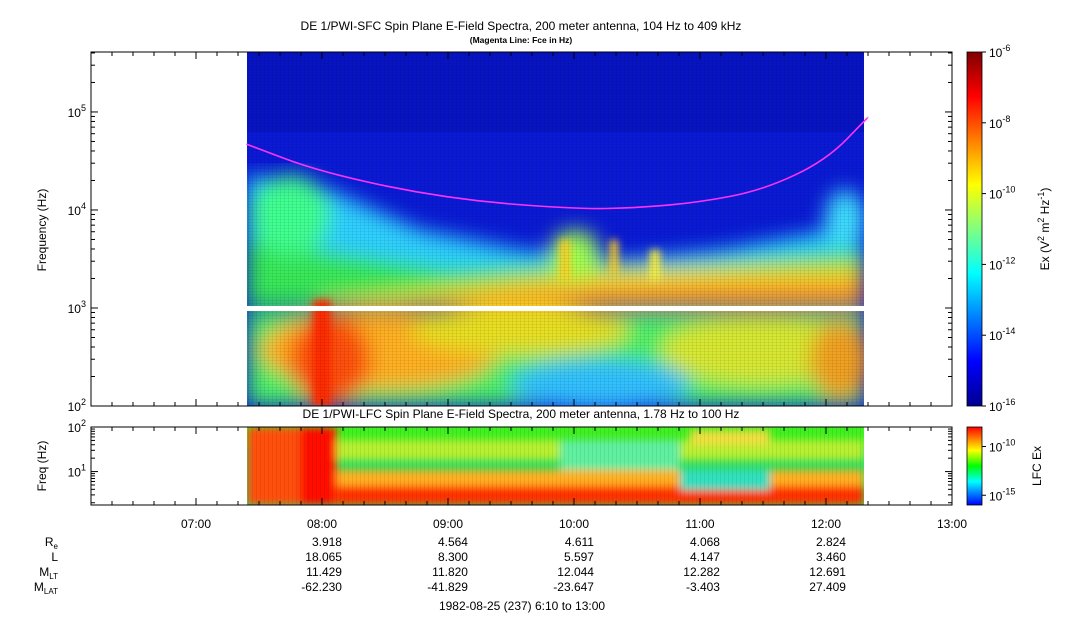 The image size is (1083, 620). What do you see at coordinates (579, 542) in the screenshot?
I see `ephemeris-value: 4.611` at bounding box center [579, 542].